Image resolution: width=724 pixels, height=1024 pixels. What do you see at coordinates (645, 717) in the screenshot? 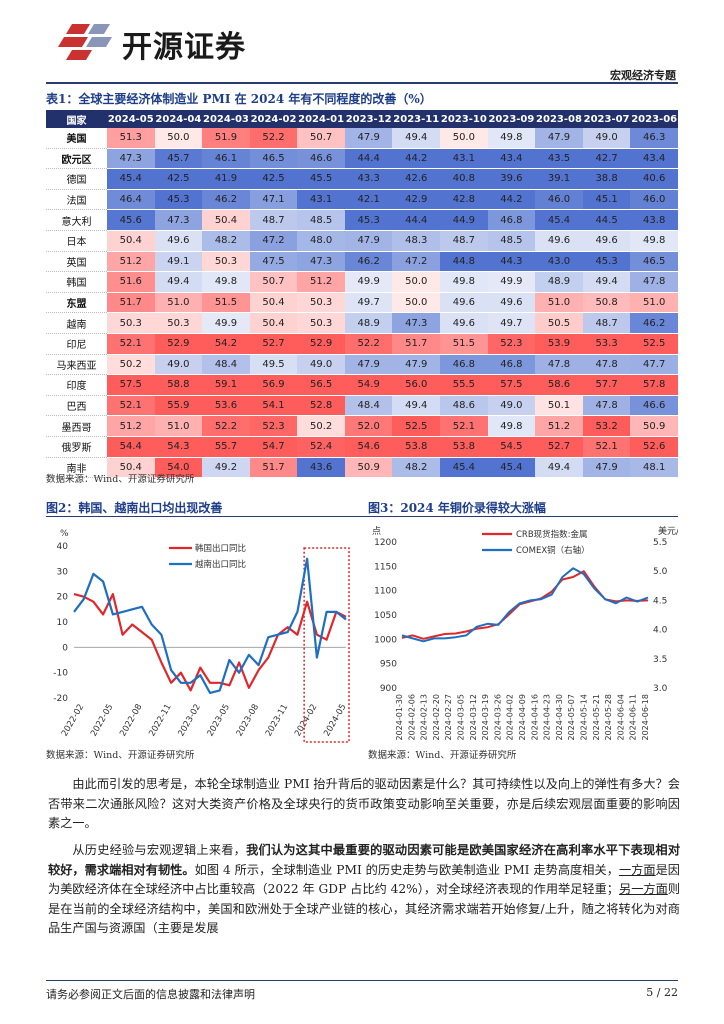
I see `x-tick-label: 2024-06-18` at bounding box center [645, 717].